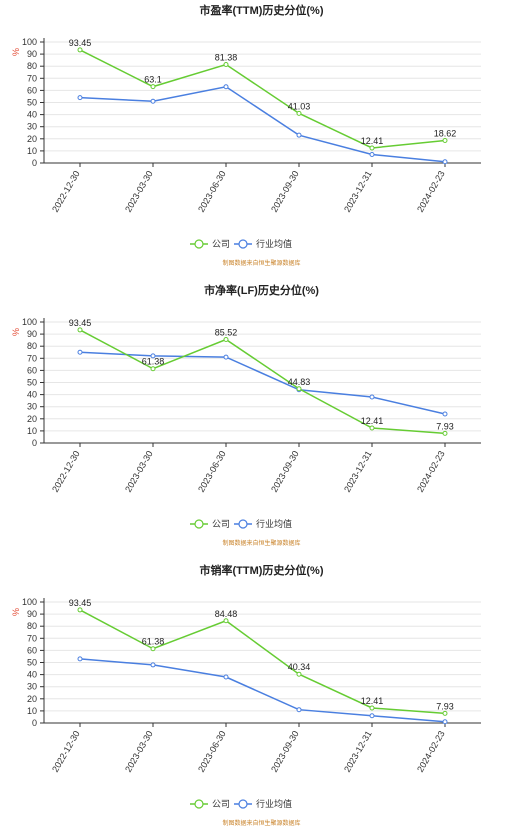 This screenshot has width=523, height=840. Describe the element at coordinates (226, 614) in the screenshot. I see `data-label-company: 84.48` at that location.